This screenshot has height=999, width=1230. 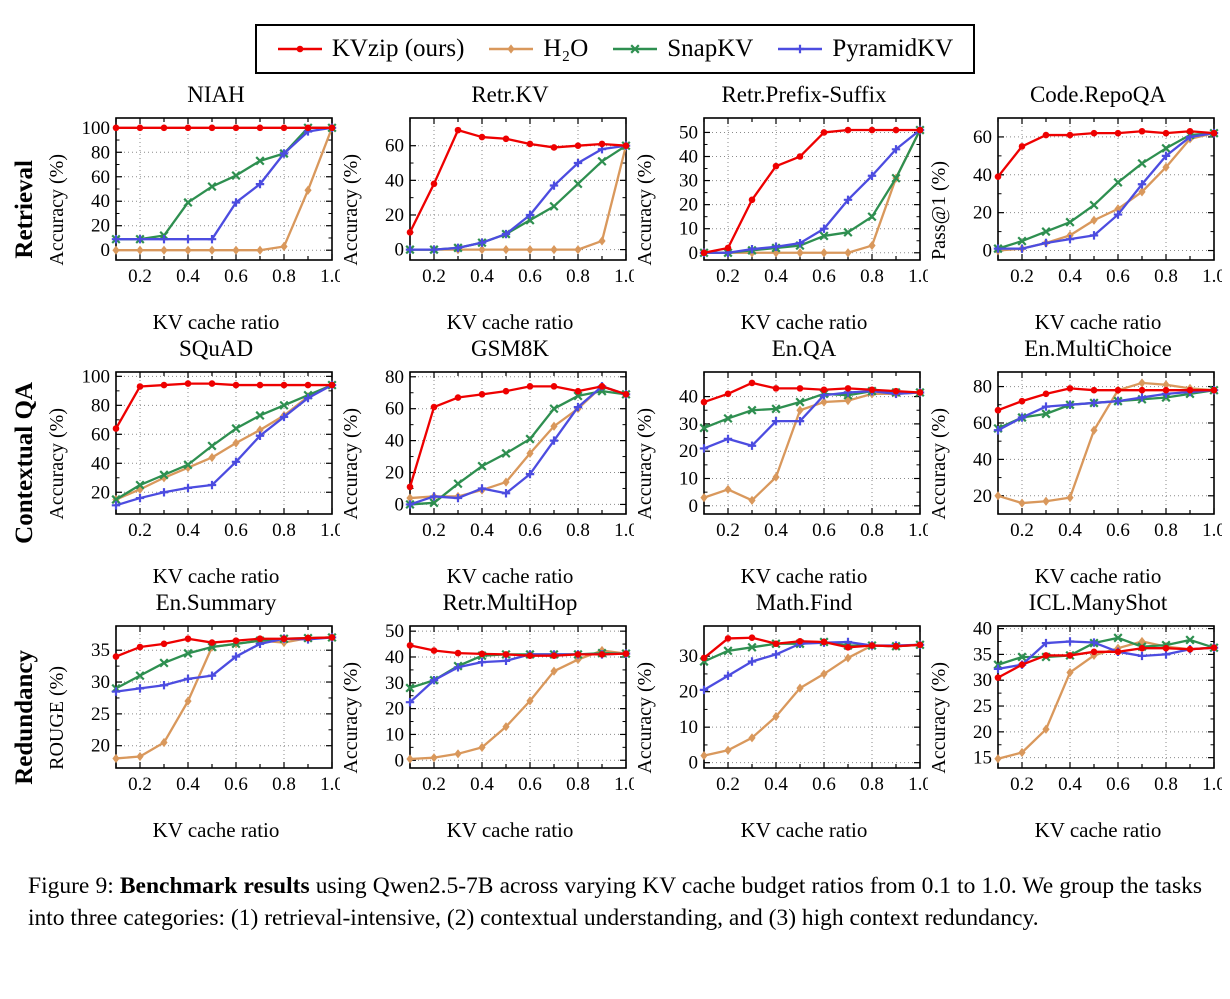 I want to click on line-x-marker-icon, so click(x=635, y=49).